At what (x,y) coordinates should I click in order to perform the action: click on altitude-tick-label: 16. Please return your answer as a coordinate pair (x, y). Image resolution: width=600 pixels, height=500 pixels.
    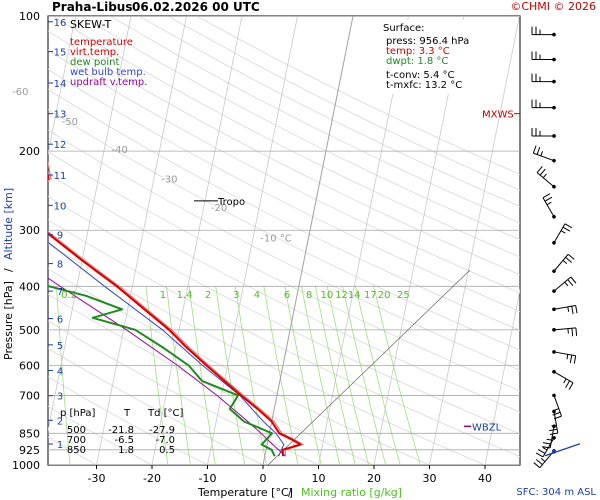
    Looking at the image, I should click on (60, 23).